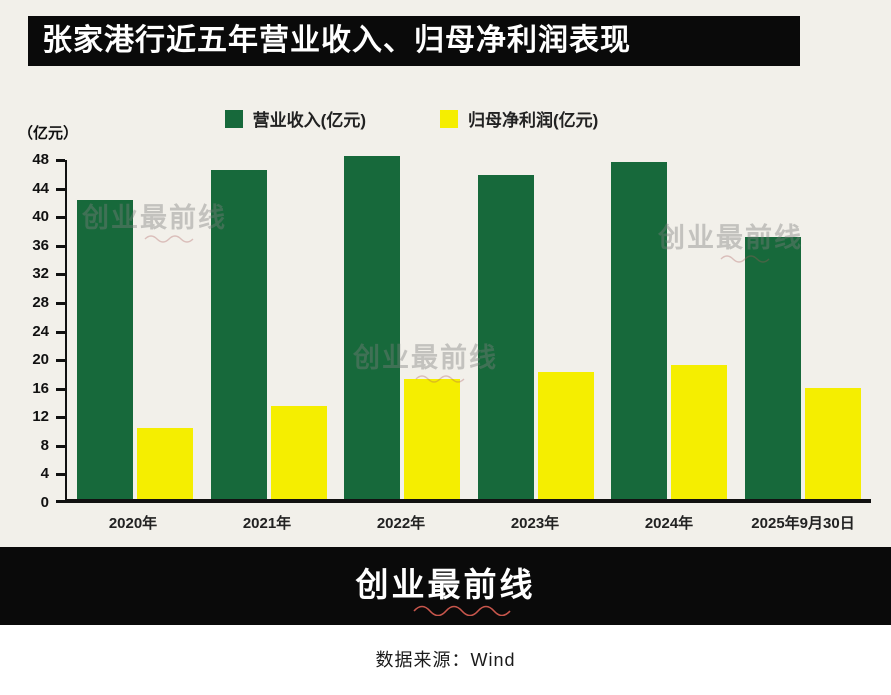 This screenshot has height=695, width=891. What do you see at coordinates (40, 159) in the screenshot?
I see `y-axis-tick-label: 48` at bounding box center [40, 159].